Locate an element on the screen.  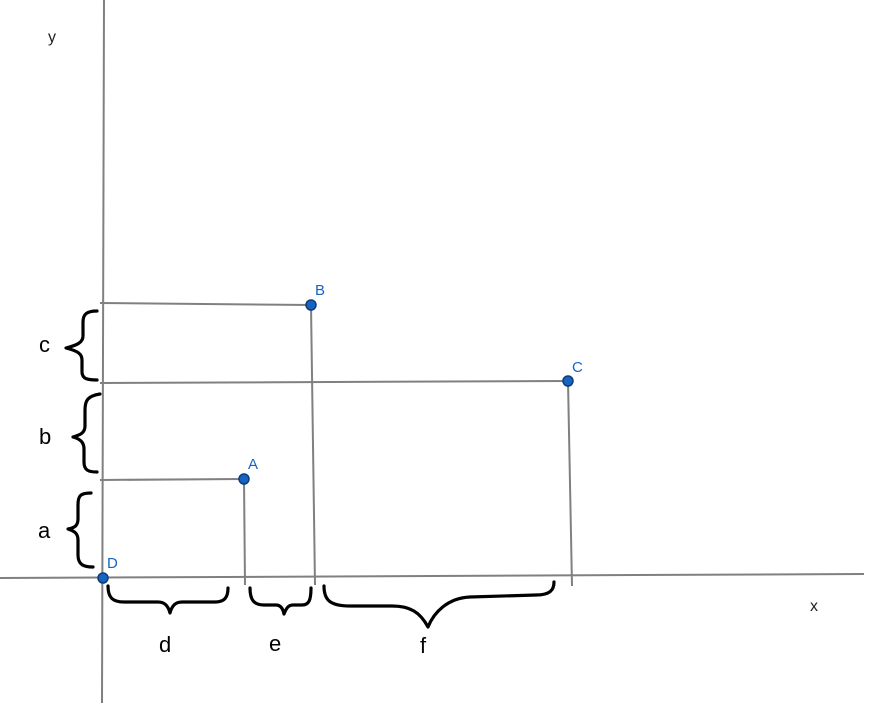
point-b is located at coordinates (311, 305).